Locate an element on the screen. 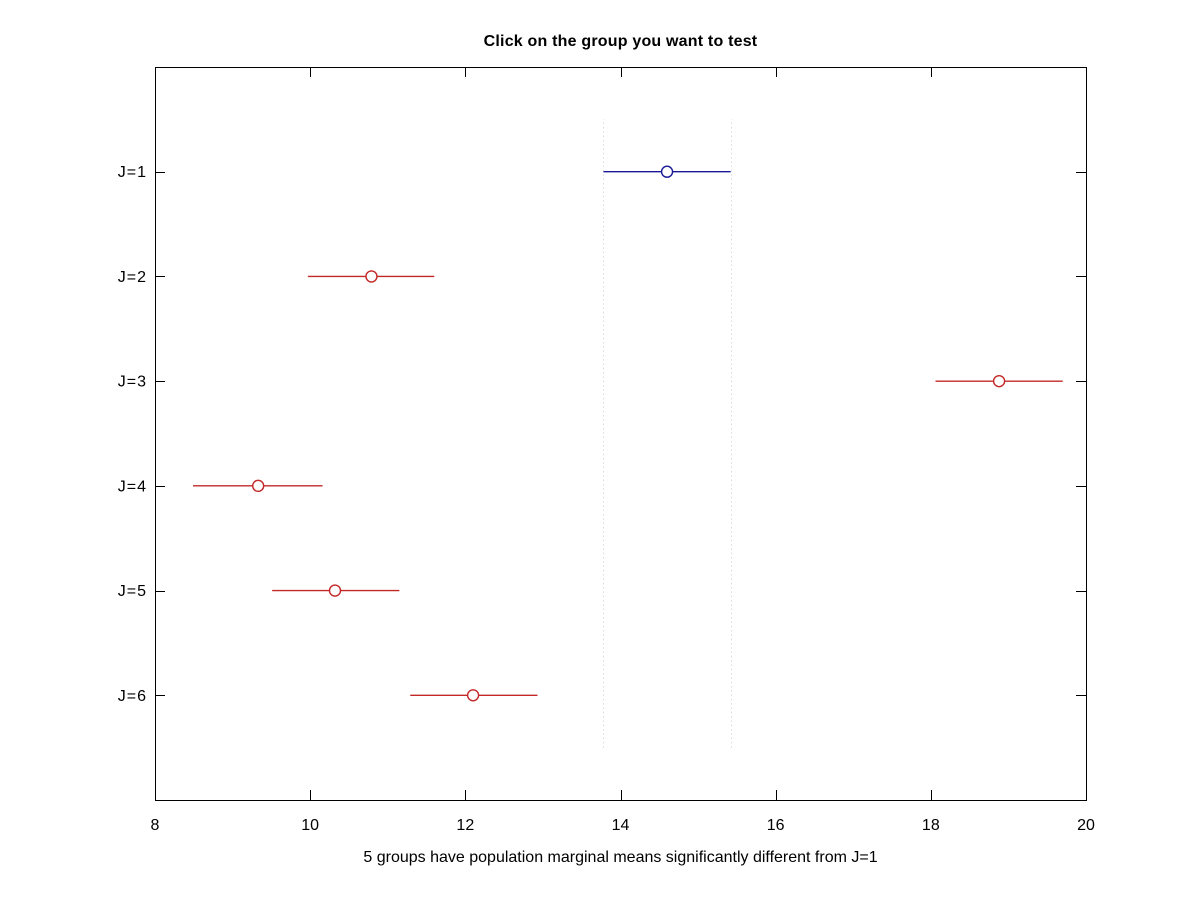  y-tick-label-j1: J=1 is located at coordinates (132, 172).